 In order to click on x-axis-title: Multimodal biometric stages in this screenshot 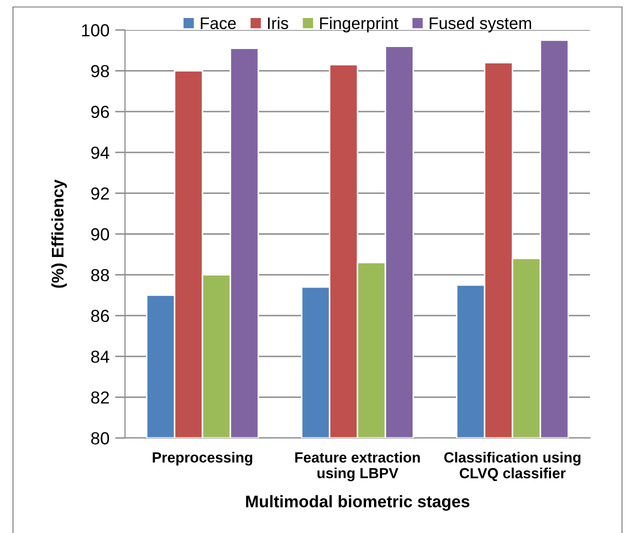, I will do `click(358, 503)`.